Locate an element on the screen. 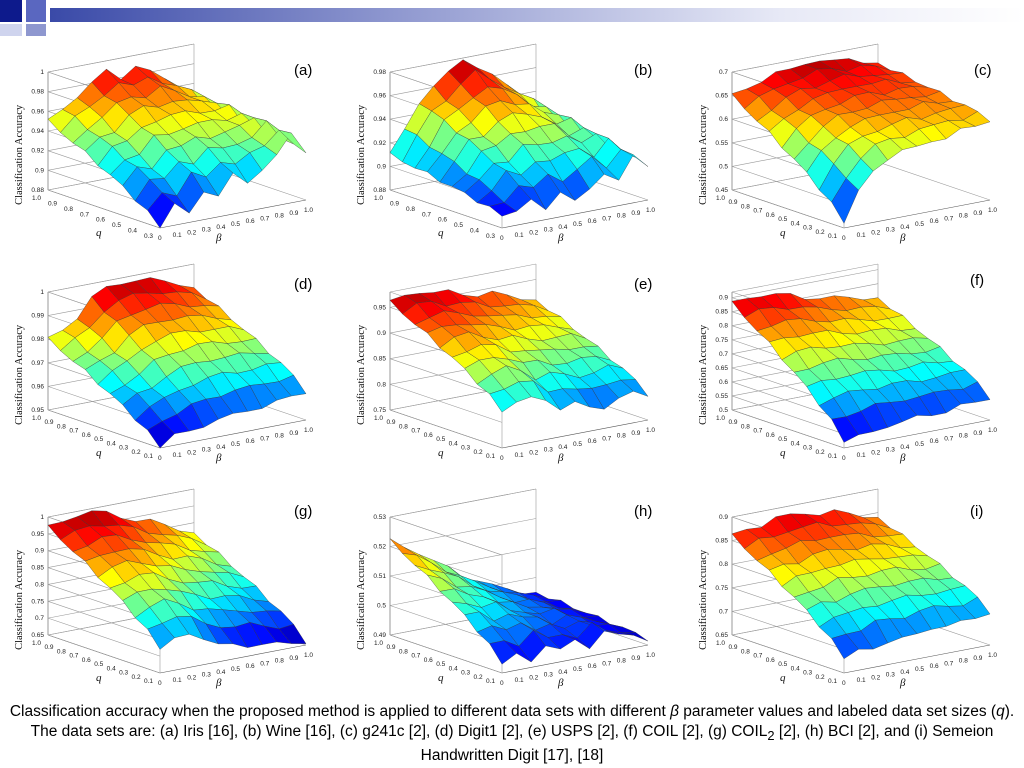 This screenshot has height=768, width=1024. z-tick-label: 0.6 is located at coordinates (723, 382).